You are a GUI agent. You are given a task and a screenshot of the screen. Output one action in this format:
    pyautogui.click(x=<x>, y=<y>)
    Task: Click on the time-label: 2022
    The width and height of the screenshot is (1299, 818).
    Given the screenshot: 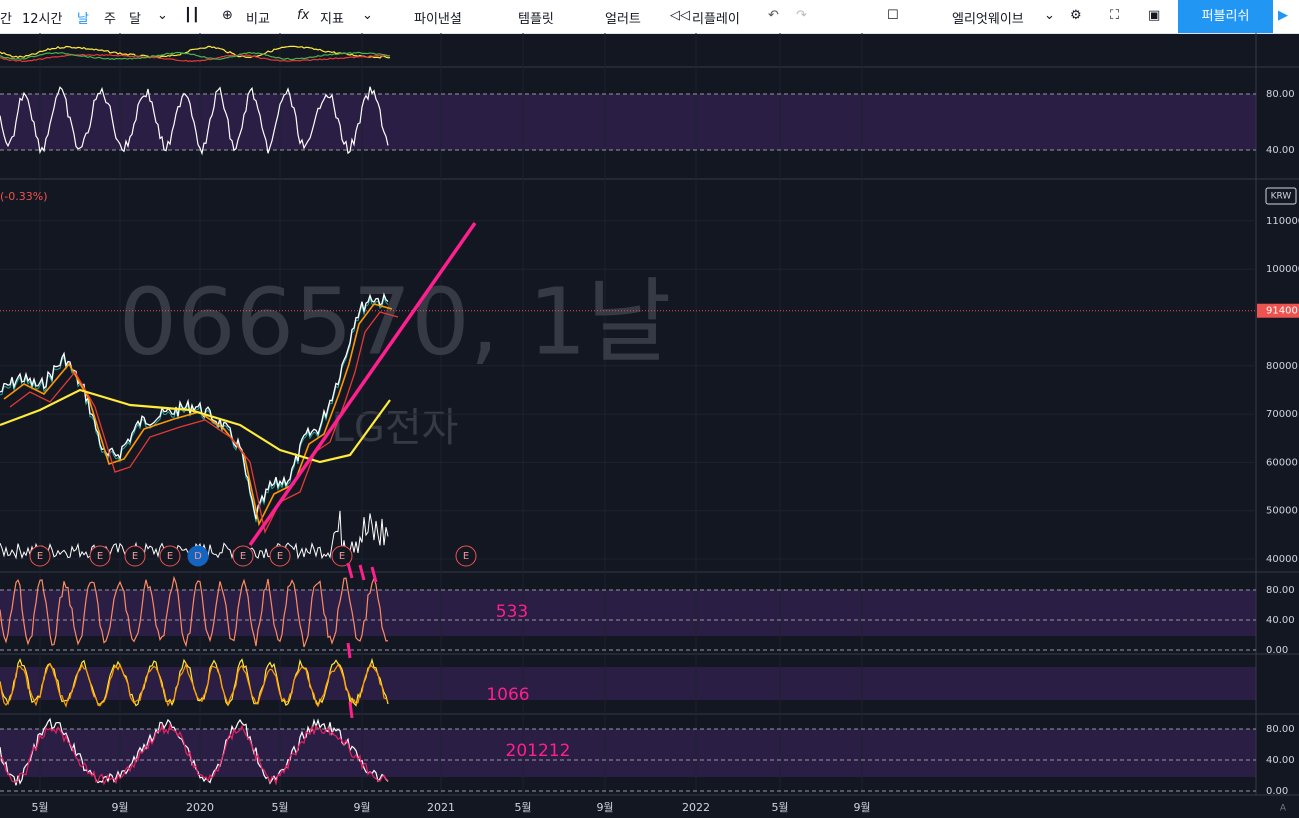 What is the action you would take?
    pyautogui.click(x=696, y=807)
    